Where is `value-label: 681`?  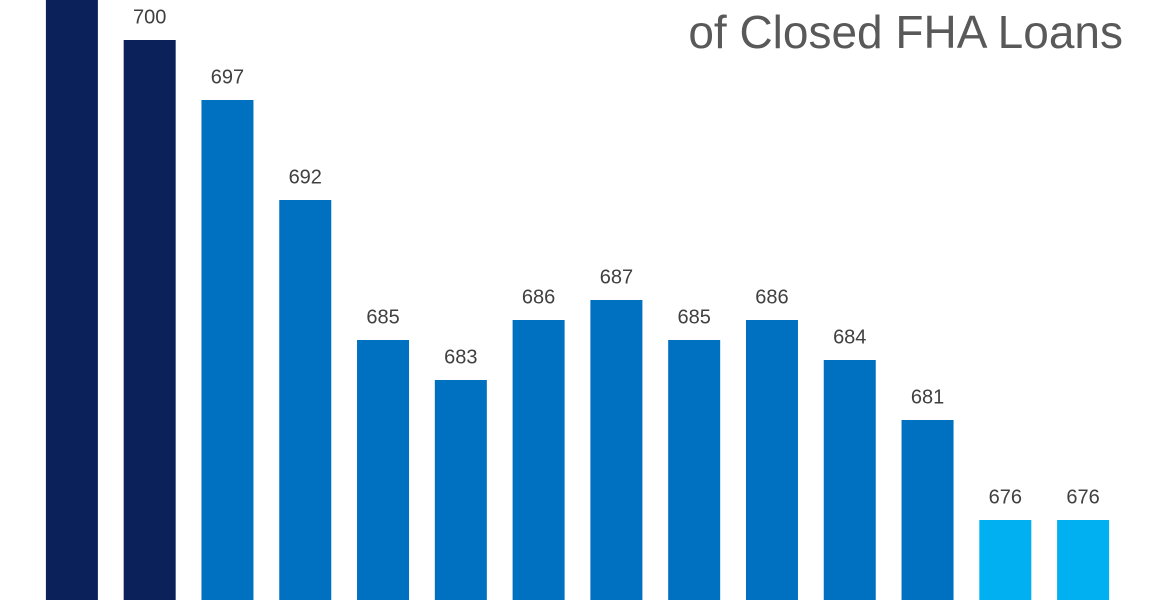 value-label: 681 is located at coordinates (927, 397).